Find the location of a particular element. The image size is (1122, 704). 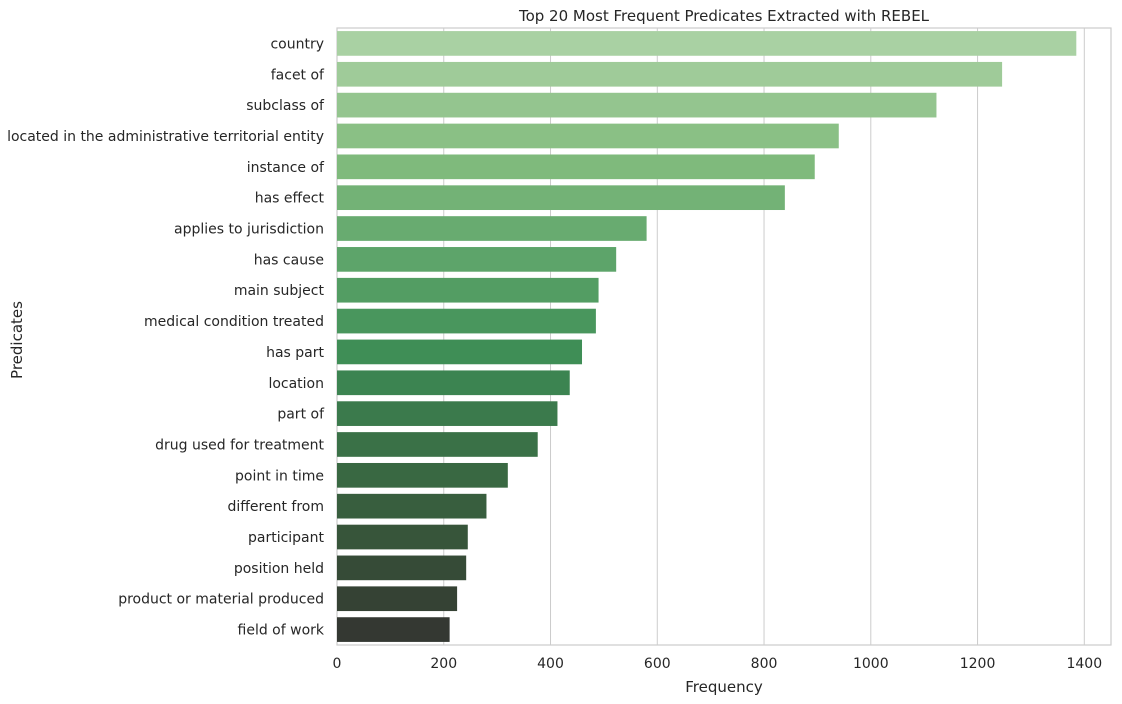

y-tick-label: location is located at coordinates (296, 384).